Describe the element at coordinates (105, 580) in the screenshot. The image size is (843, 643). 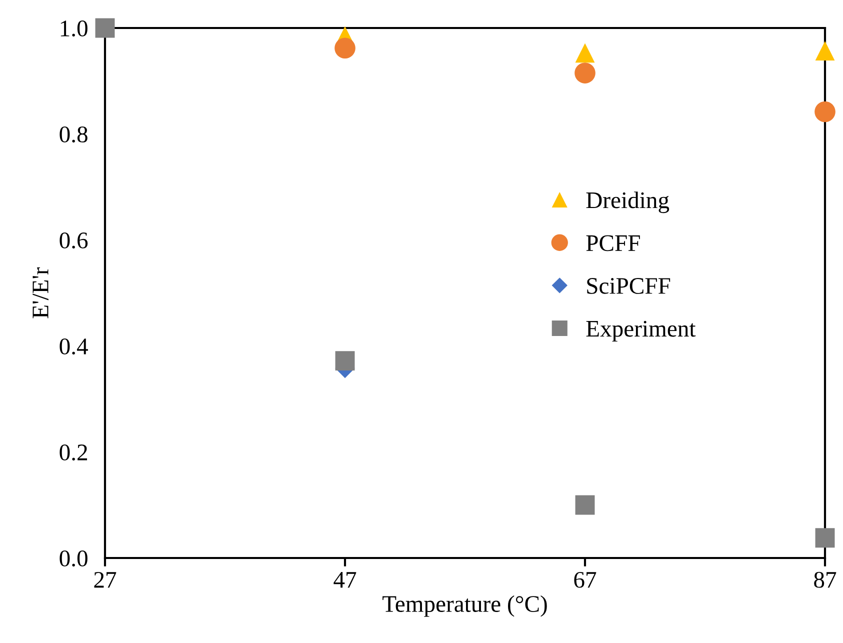
I see `x-tick-label: 27` at that location.